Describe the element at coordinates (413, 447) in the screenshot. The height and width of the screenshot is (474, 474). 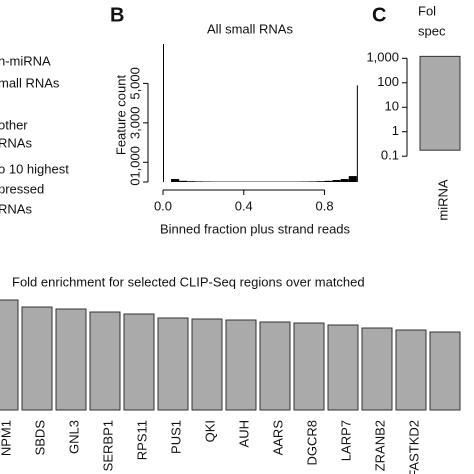
I see `x-tick-label: FASTKD2` at that location.